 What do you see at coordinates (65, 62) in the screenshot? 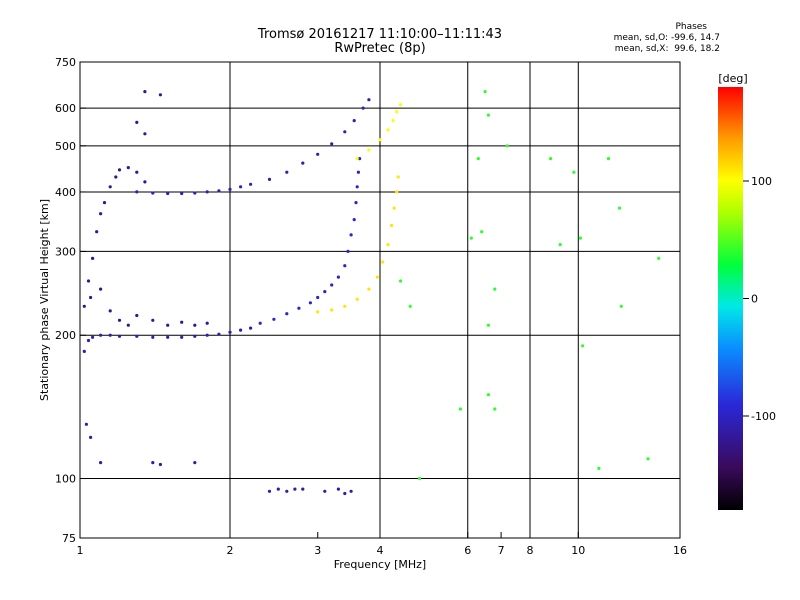
I see `y-tick-label: 750` at bounding box center [65, 62].